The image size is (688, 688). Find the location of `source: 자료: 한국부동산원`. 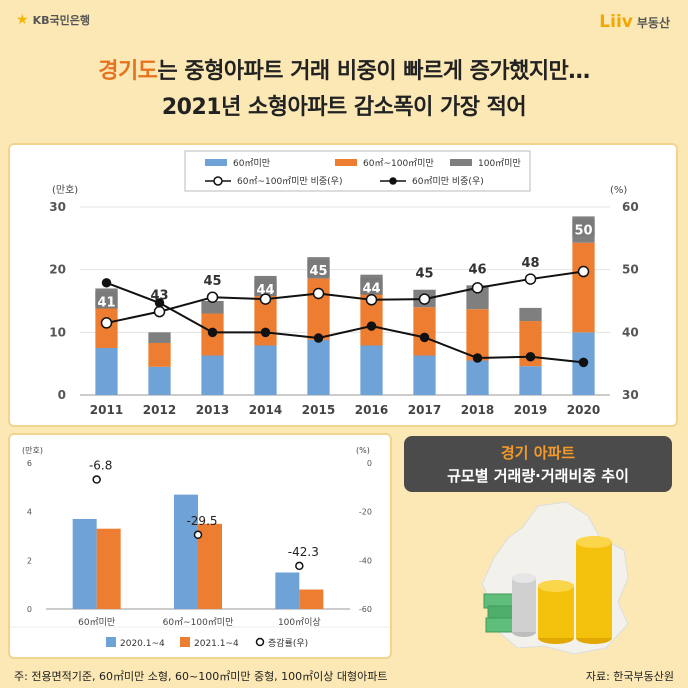

source: 자료: 한국부동산원 is located at coordinates (629, 676).